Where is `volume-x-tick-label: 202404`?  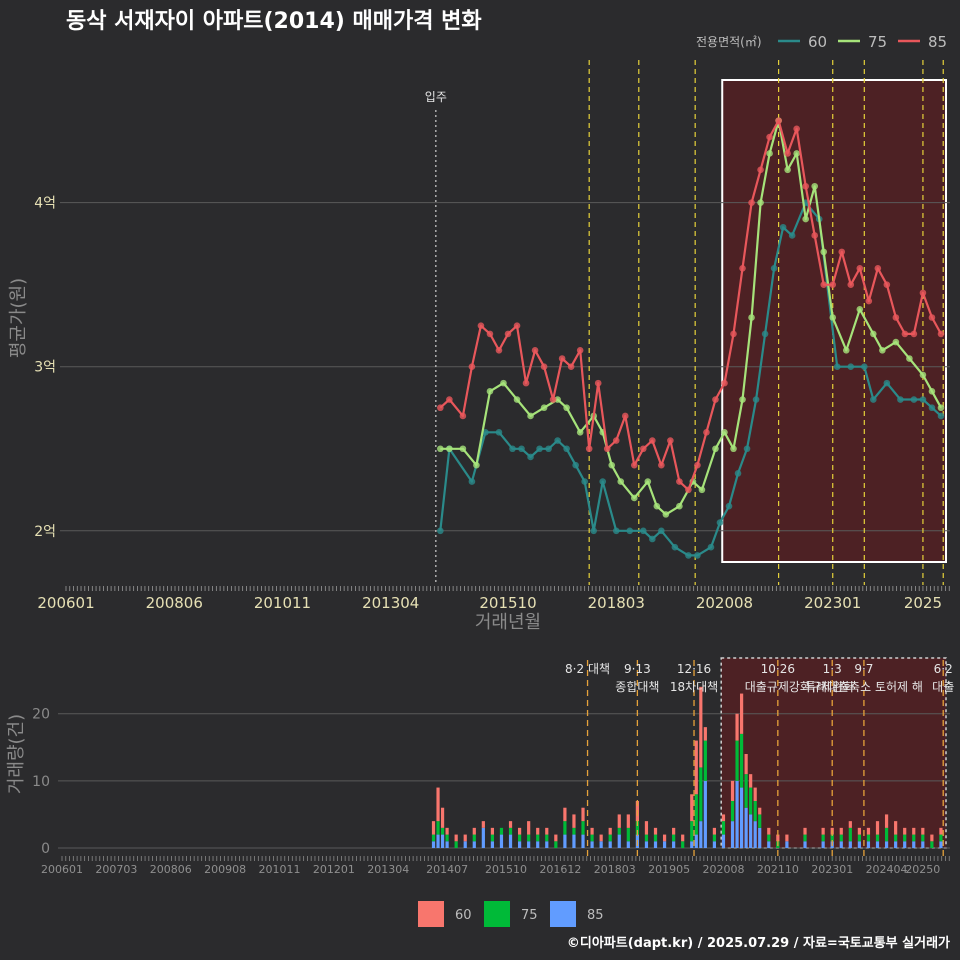 volume-x-tick-label: 202404 is located at coordinates (887, 869).